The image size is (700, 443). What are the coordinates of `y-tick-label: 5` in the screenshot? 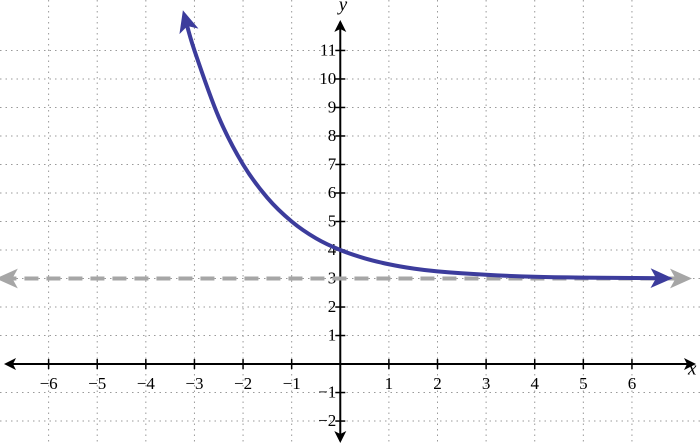 It's located at (332, 220).